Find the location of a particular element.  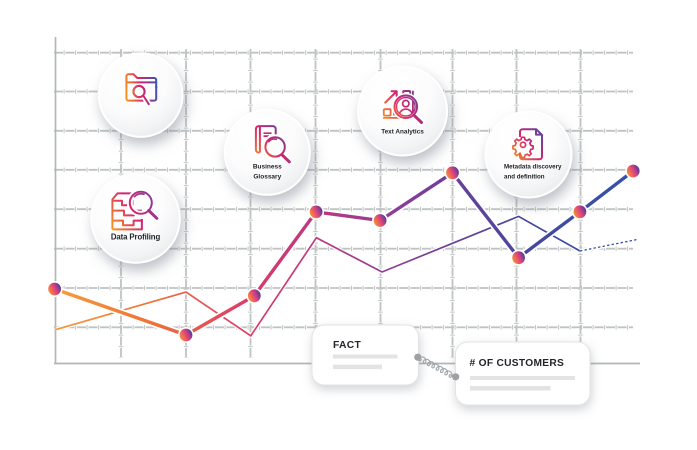

svg-text: Data Profiling is located at coordinates (136, 237).